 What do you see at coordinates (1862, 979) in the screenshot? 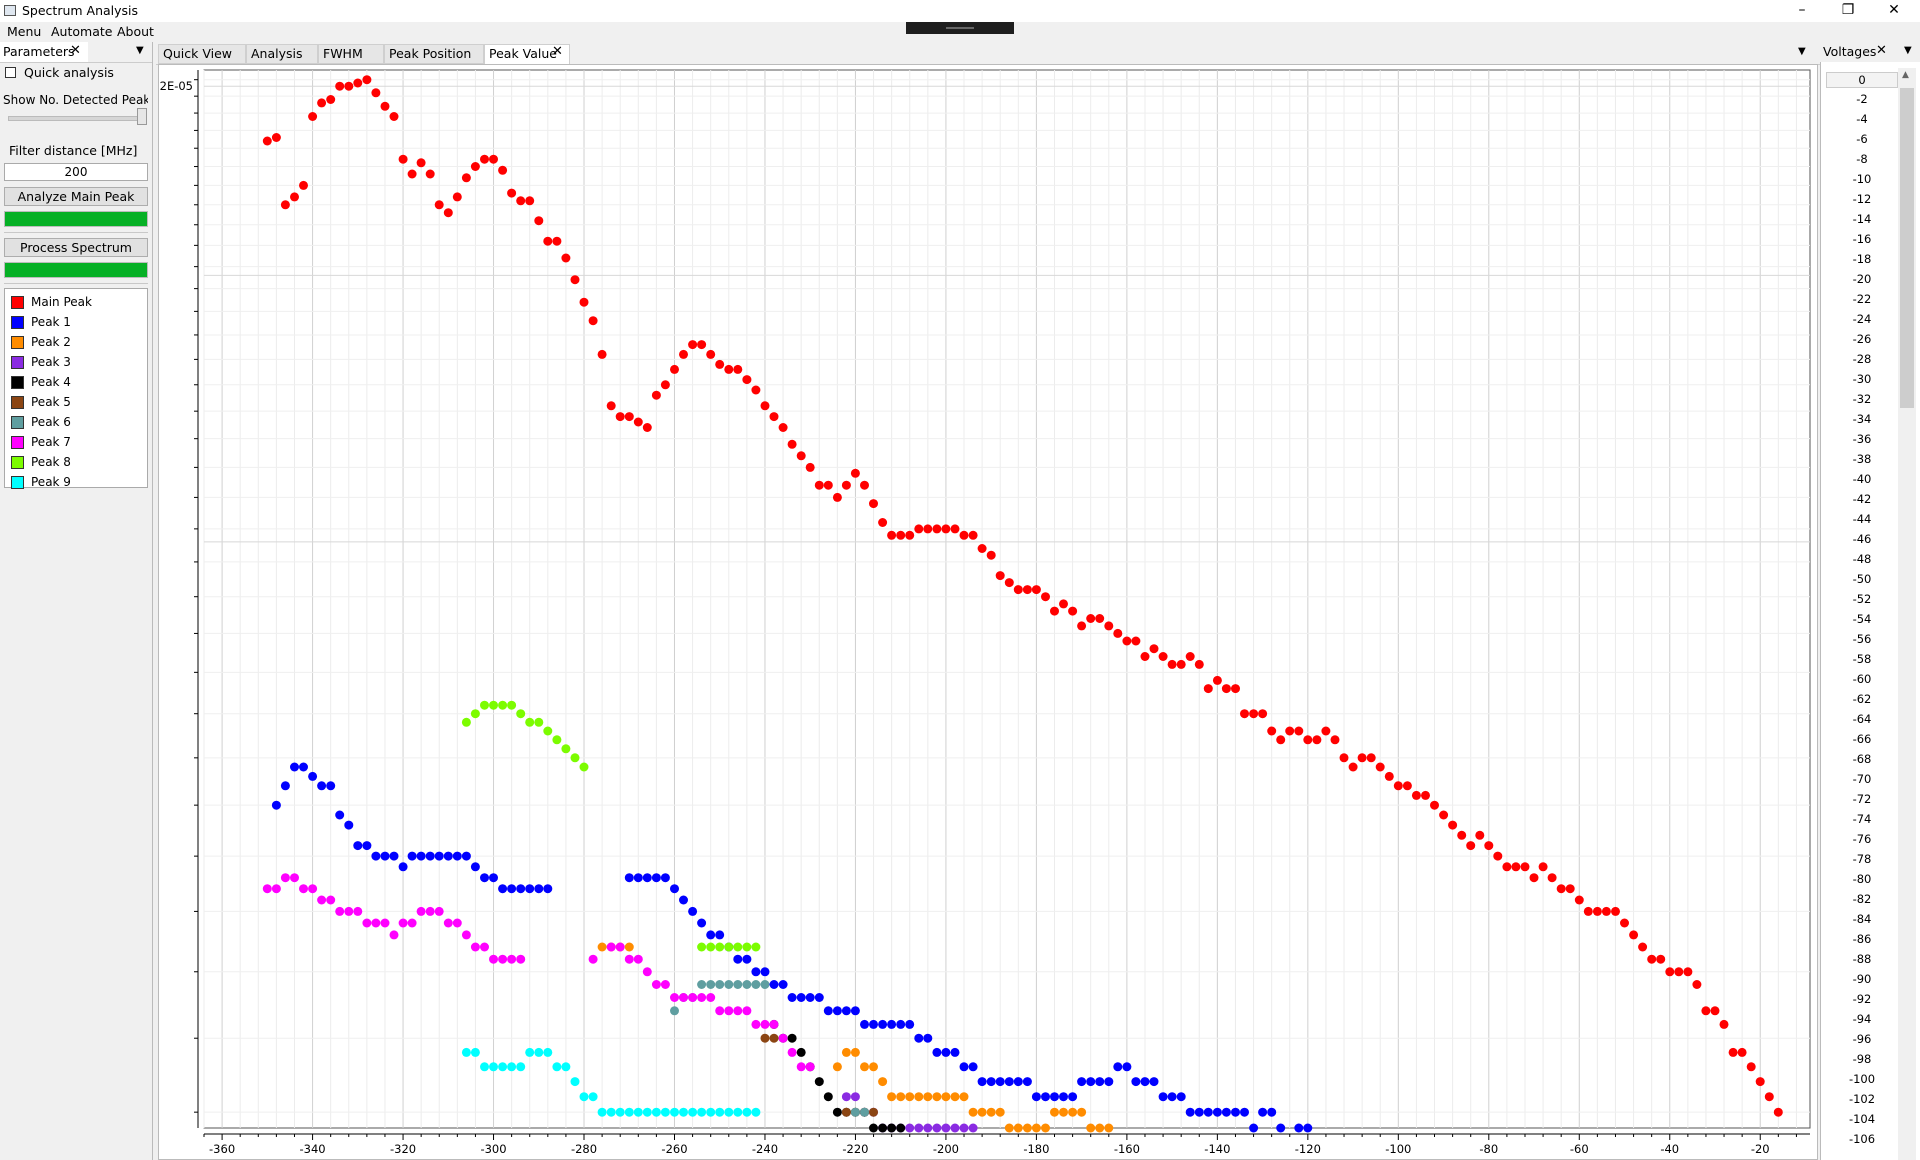
I see `voltage-item: -90` at bounding box center [1862, 979].